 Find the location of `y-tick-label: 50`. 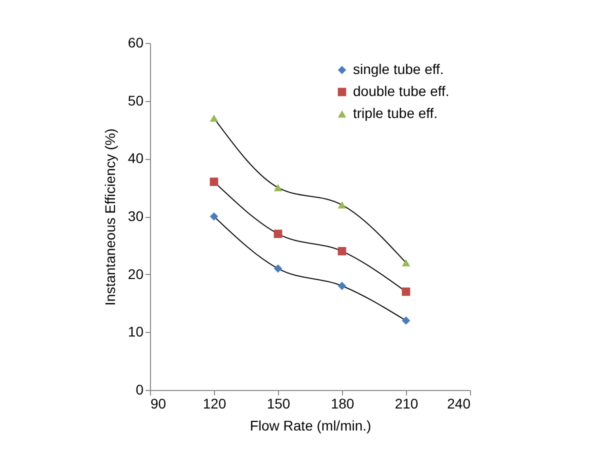

y-tick-label: 50 is located at coordinates (136, 100).